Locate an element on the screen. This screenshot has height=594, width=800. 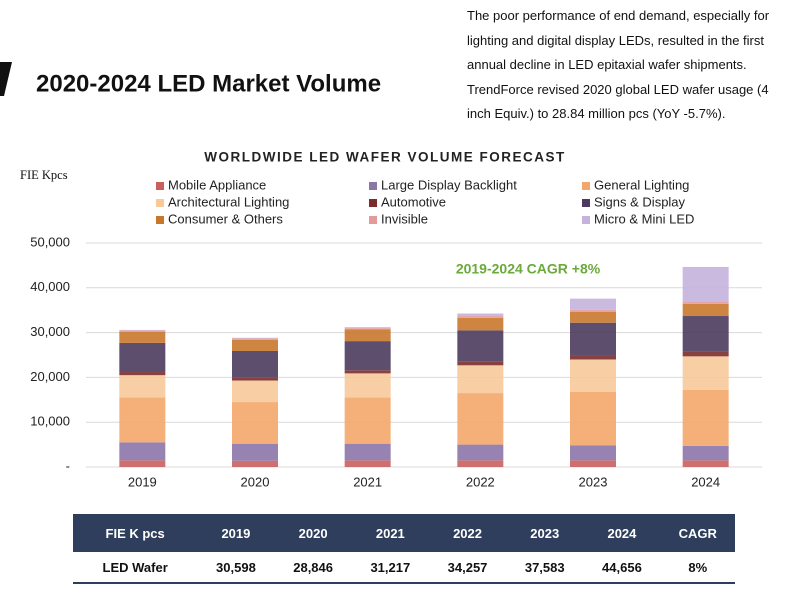
legend-label: Signs & Display is located at coordinates (640, 201).